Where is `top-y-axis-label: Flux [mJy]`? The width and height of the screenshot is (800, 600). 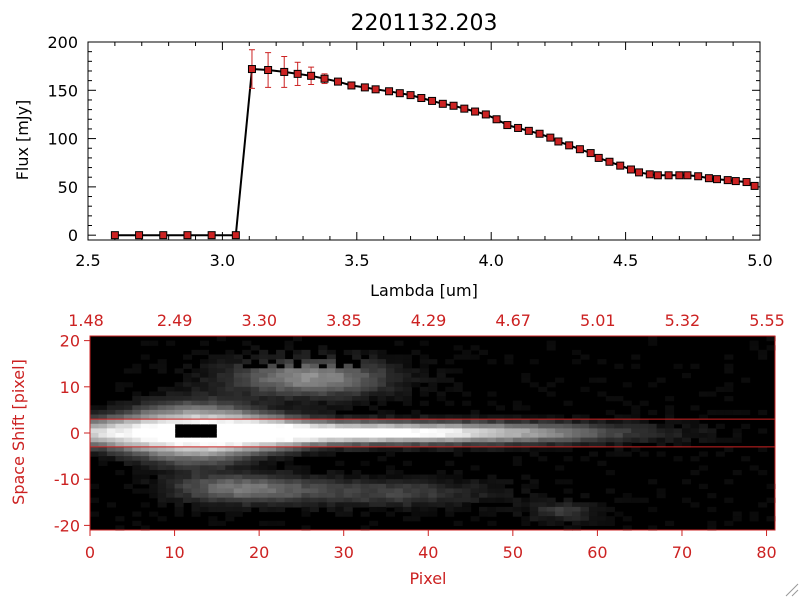 top-y-axis-label: Flux [mJy] is located at coordinates (22, 140).